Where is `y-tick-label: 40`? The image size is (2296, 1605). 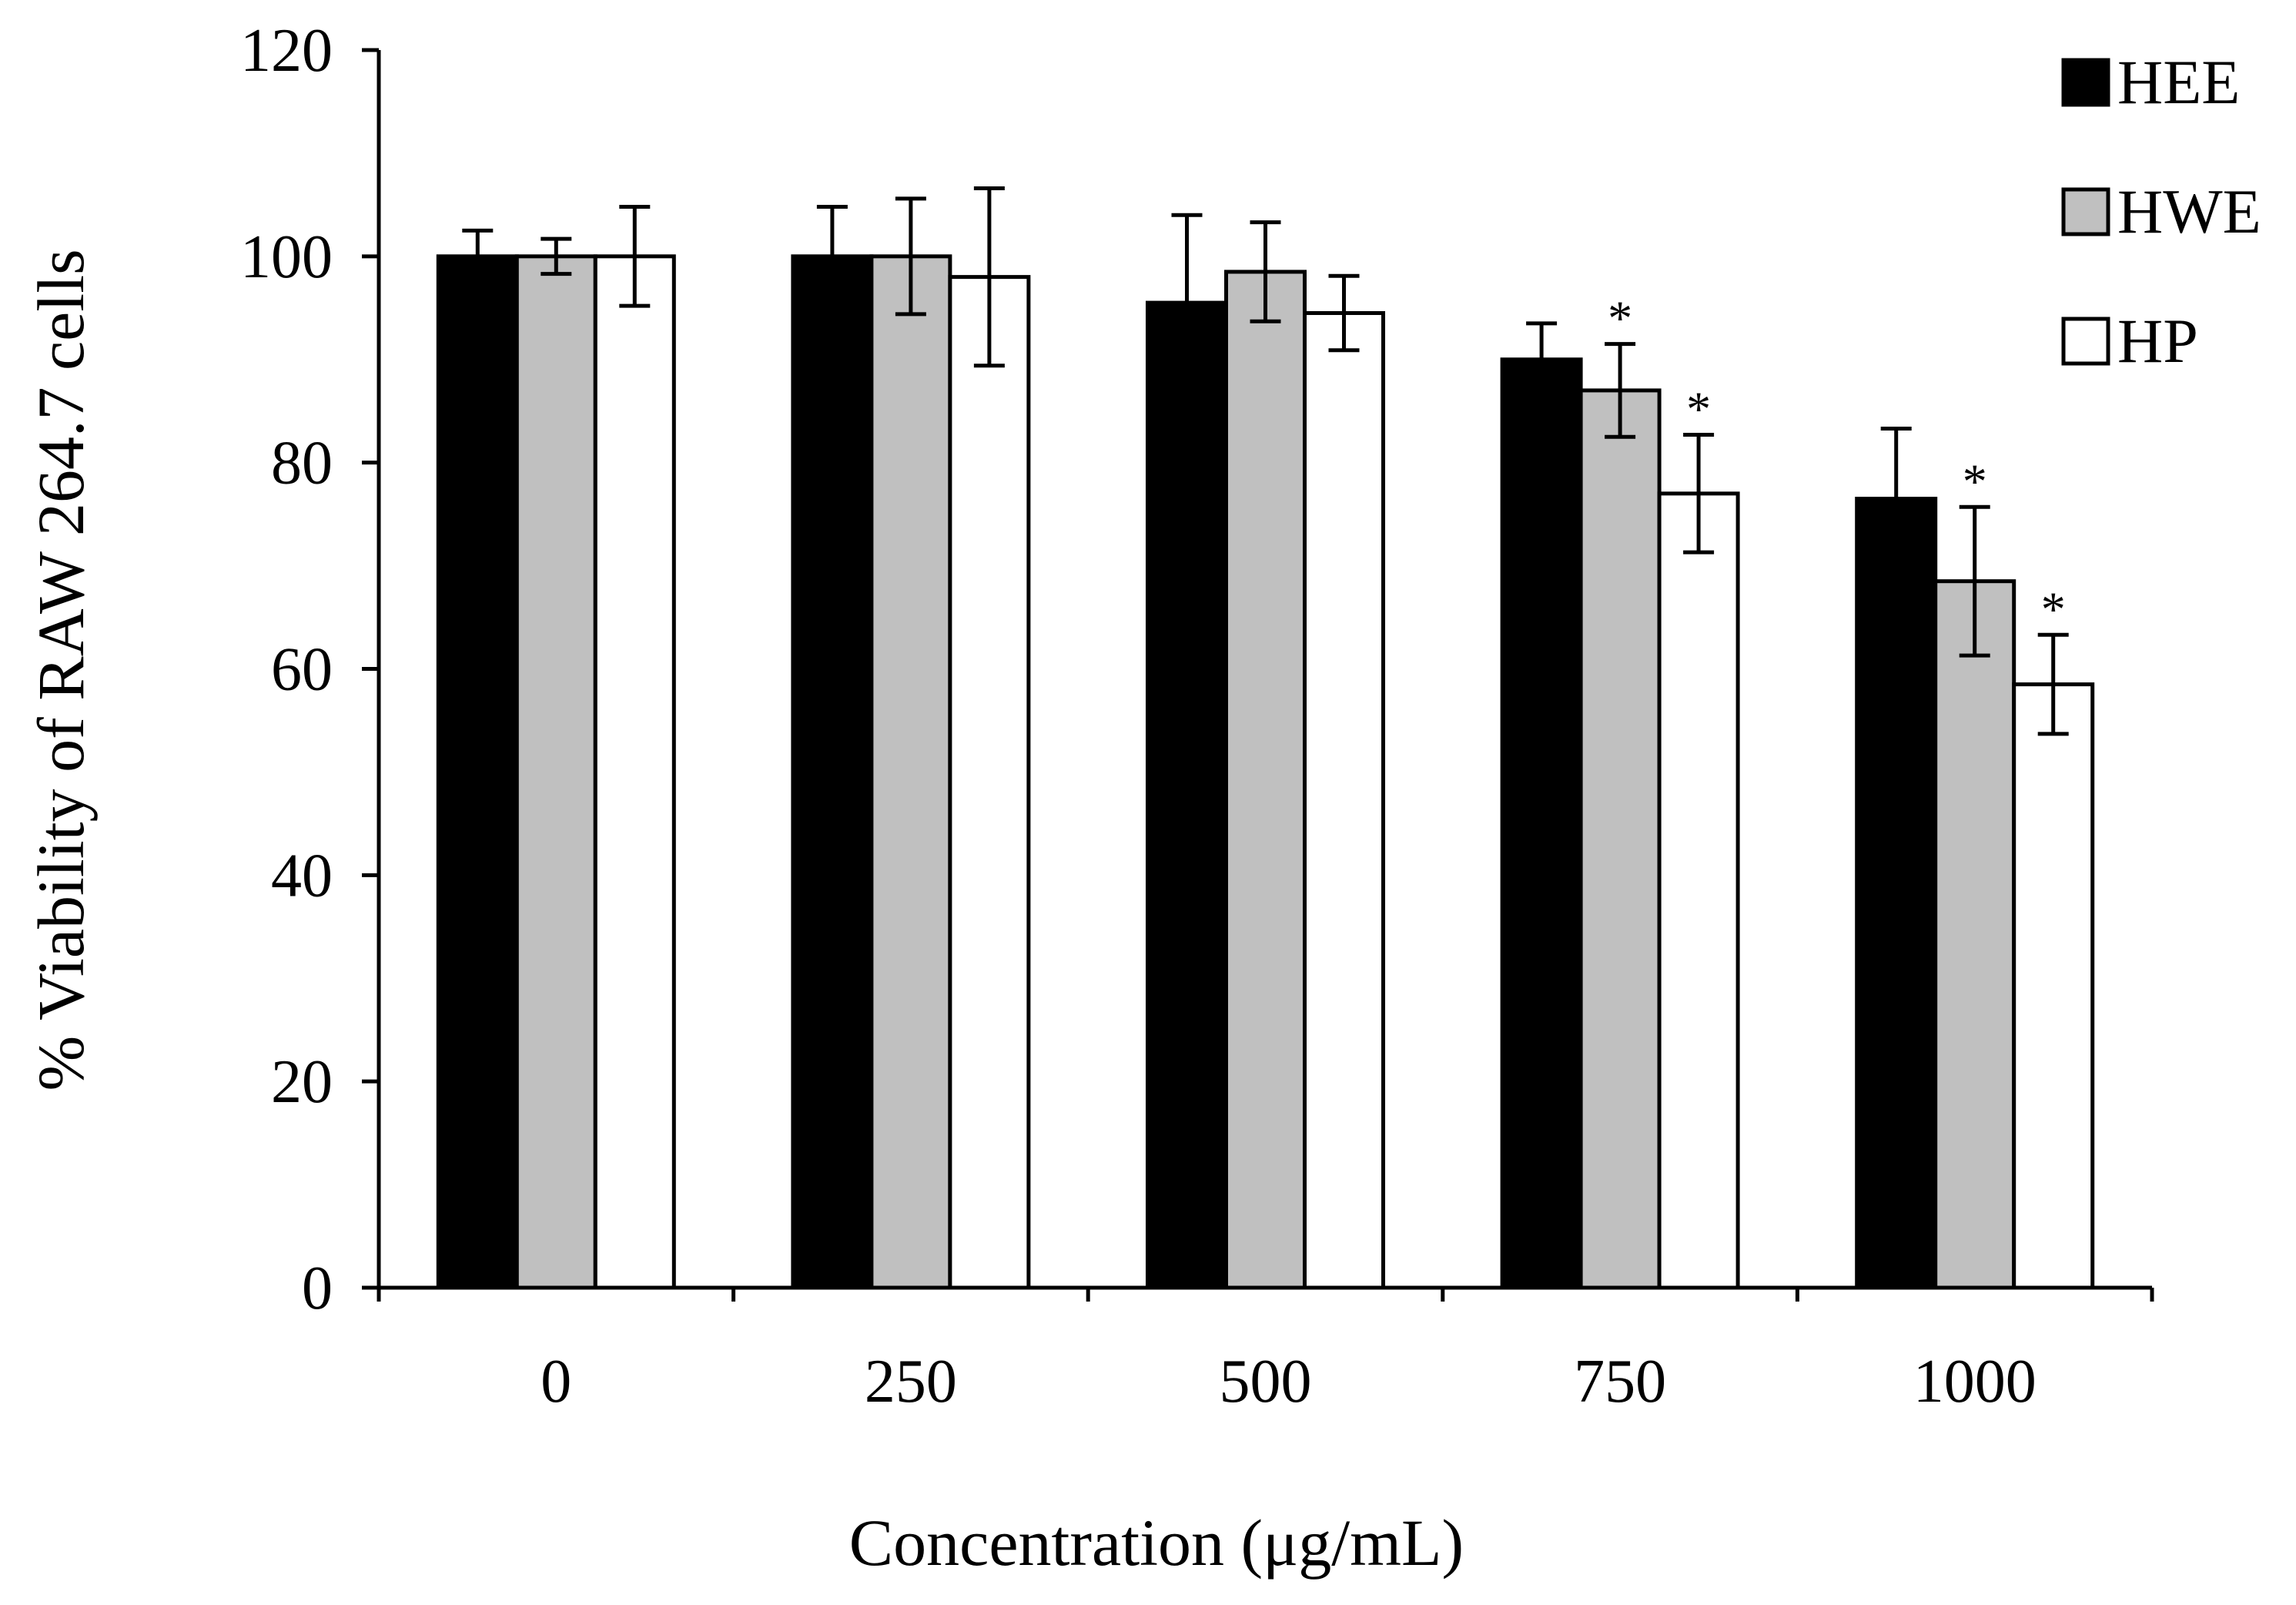 y-tick-label: 40 is located at coordinates (302, 876).